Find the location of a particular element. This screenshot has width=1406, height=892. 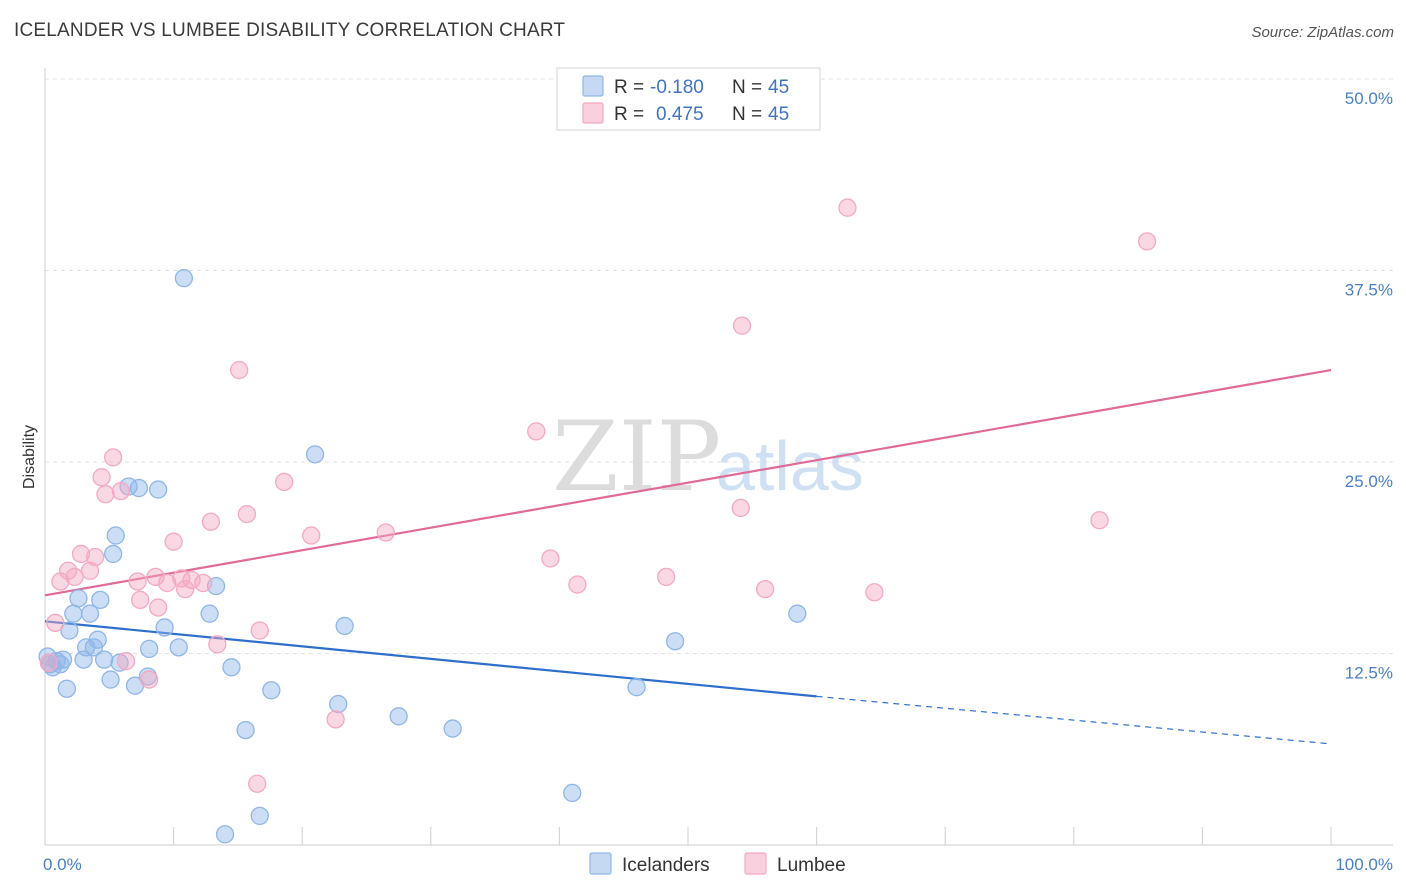

x-tick-labels: 0.0% 100.0% is located at coordinates (718, 864).